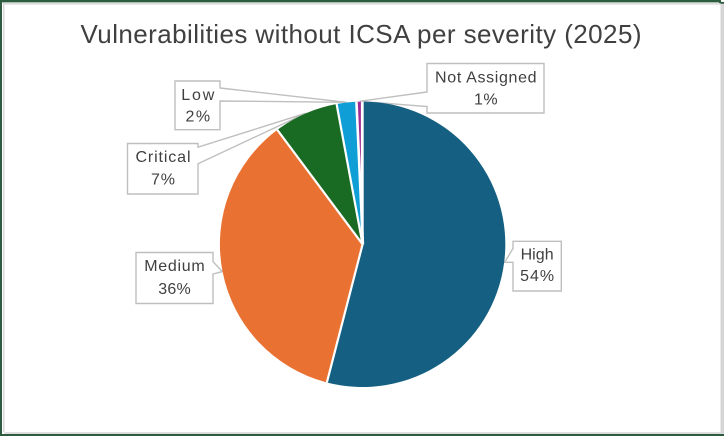  What do you see at coordinates (486, 77) in the screenshot?
I see `svg-text: Not Assigned` at bounding box center [486, 77].